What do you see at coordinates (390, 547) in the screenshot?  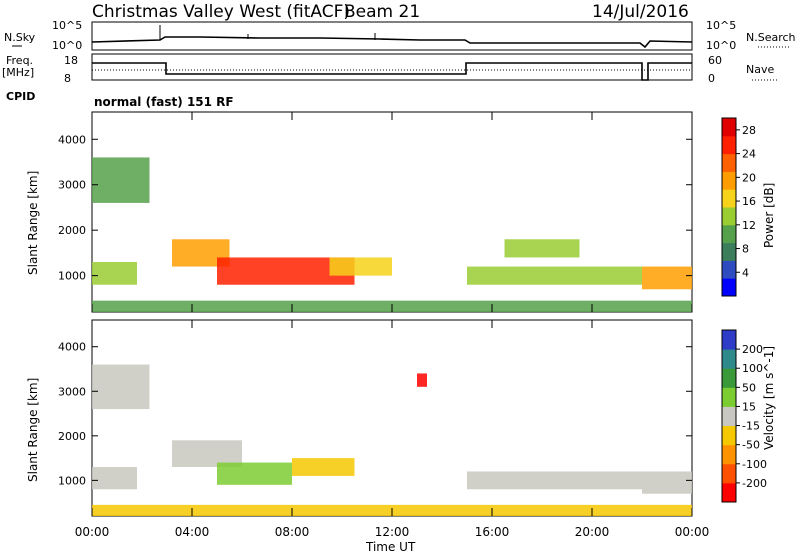 I see `time-axis-title: Time UT` at bounding box center [390, 547].